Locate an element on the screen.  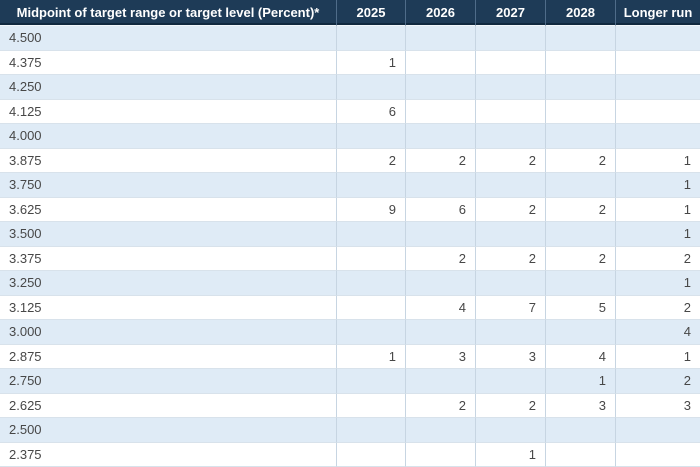
count-2025: 2 is located at coordinates (371, 160).